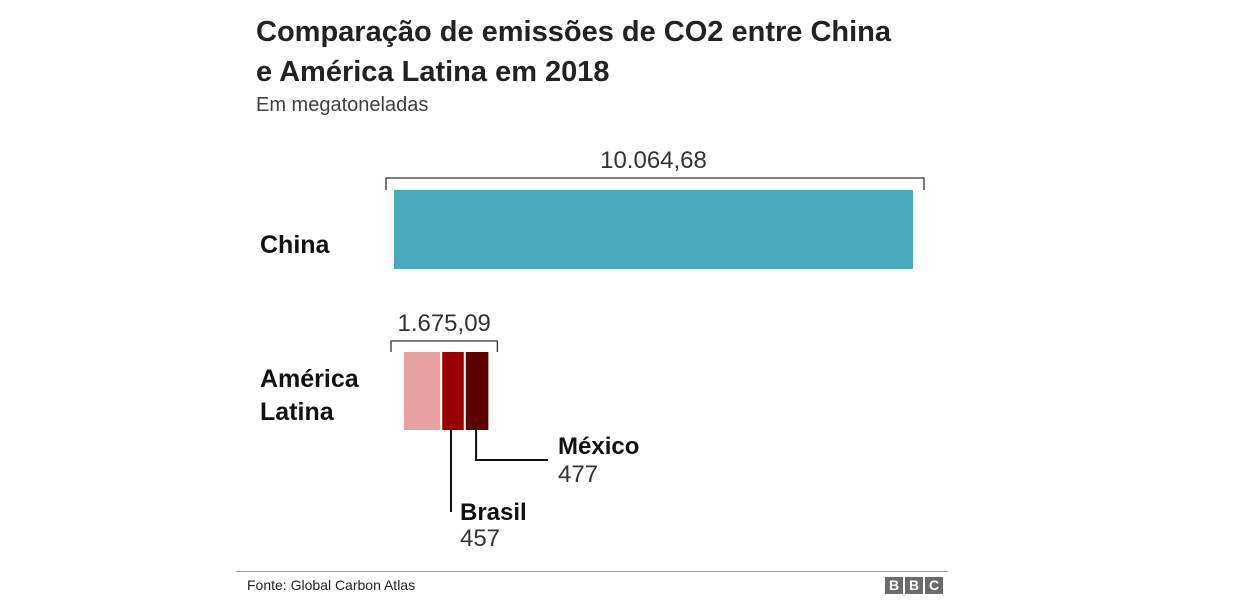  What do you see at coordinates (480, 538) in the screenshot?
I see `segment-value-brasil: 457` at bounding box center [480, 538].